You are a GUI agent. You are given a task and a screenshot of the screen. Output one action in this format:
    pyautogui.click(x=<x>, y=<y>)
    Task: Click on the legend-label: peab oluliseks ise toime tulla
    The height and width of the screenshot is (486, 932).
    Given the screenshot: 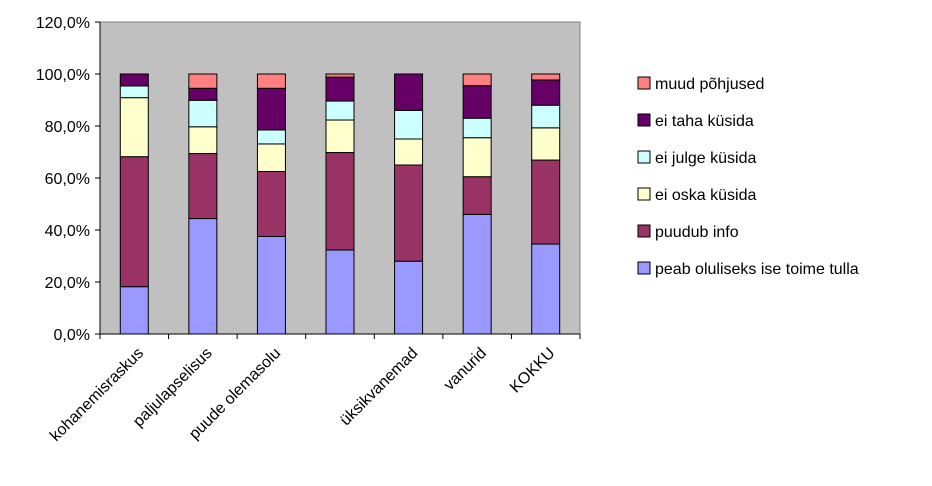 What is the action you would take?
    pyautogui.click(x=757, y=269)
    